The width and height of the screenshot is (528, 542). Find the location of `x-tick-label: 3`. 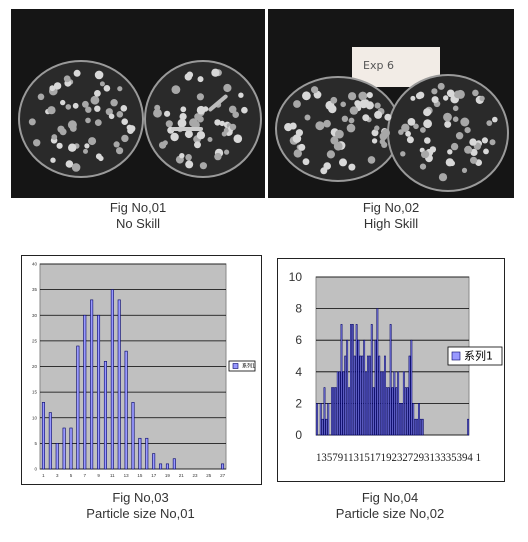

x-tick-label: 3 is located at coordinates (57, 475).